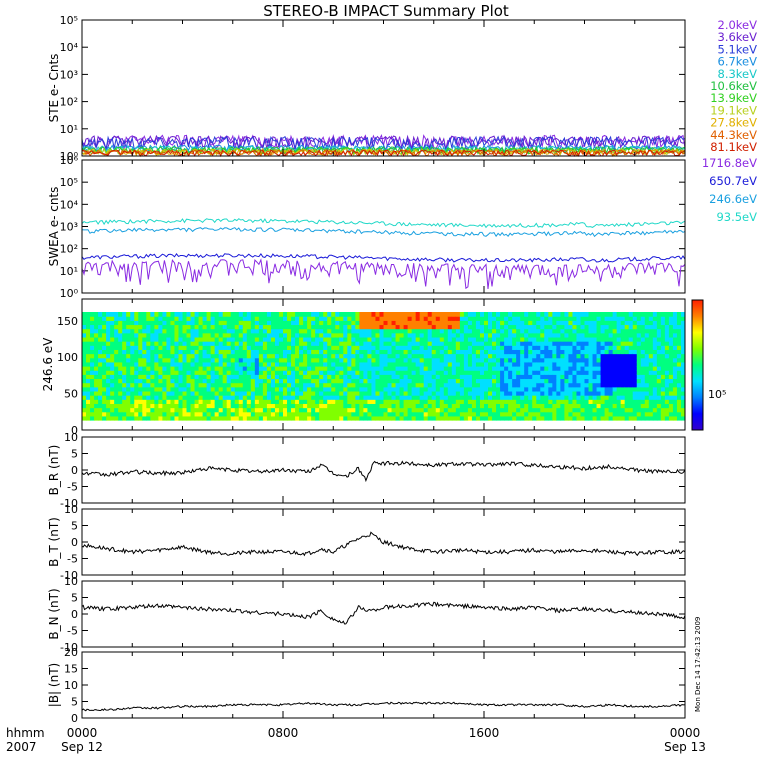 This screenshot has height=780, width=780. I want to click on x-row-label-hhmm: hhmm, so click(25, 733).